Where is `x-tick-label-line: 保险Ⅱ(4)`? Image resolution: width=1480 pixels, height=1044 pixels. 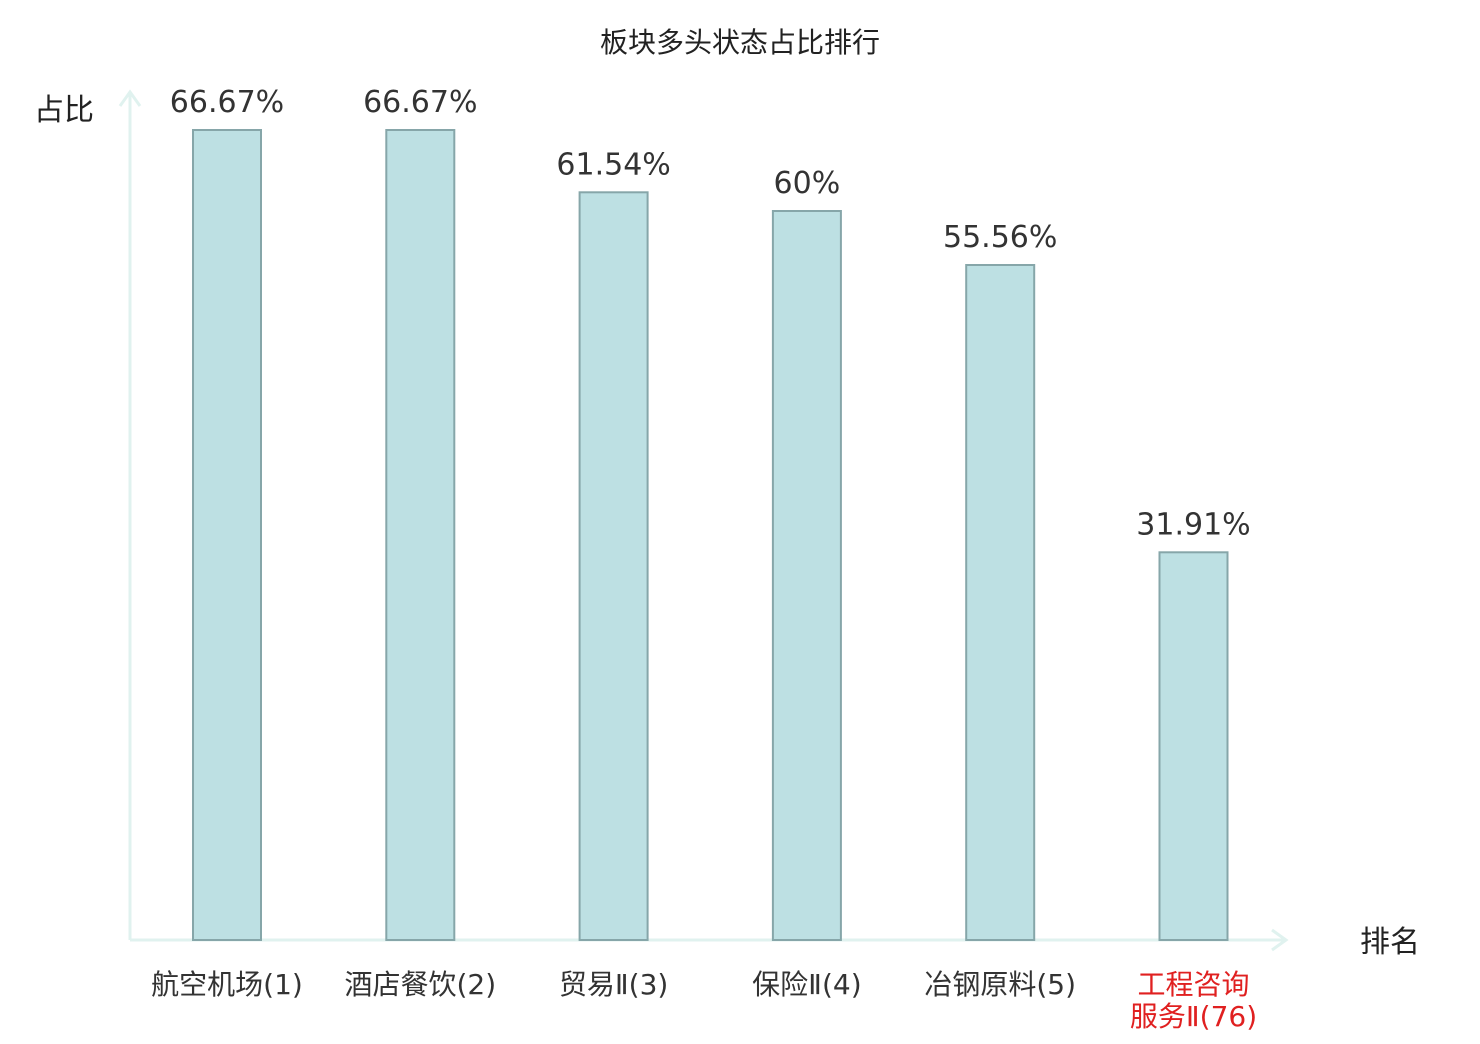
x-tick-label-line: 保险Ⅱ(4) is located at coordinates (806, 984).